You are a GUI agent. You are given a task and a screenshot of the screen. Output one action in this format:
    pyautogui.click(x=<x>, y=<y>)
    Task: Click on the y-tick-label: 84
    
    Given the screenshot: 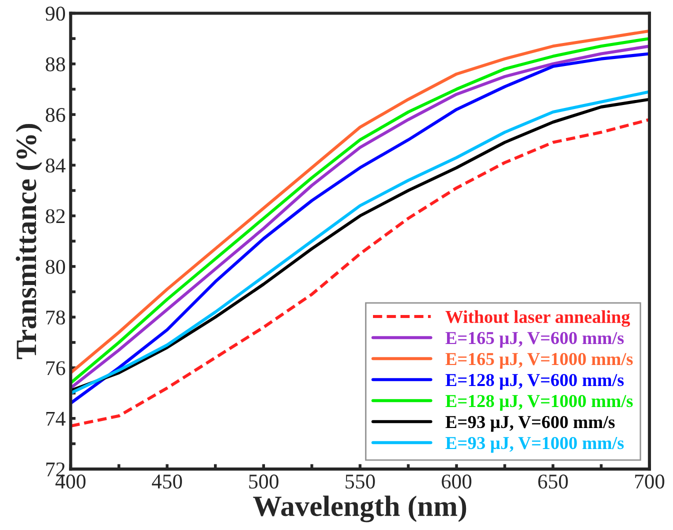 What is the action you would take?
    pyautogui.click(x=56, y=165)
    